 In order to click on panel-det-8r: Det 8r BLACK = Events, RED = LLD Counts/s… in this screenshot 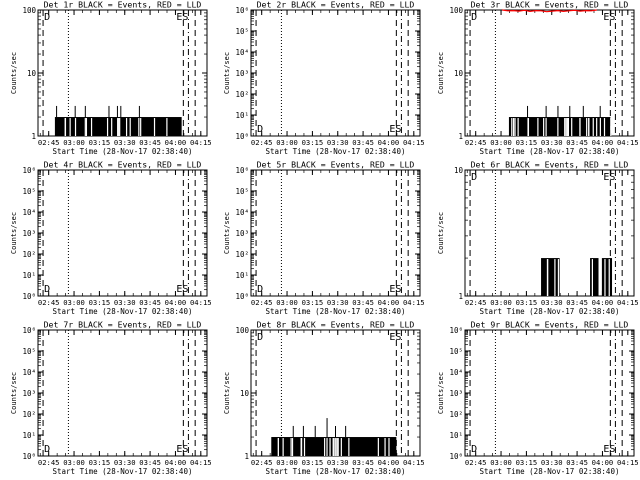, I will do `click(324, 398)`.